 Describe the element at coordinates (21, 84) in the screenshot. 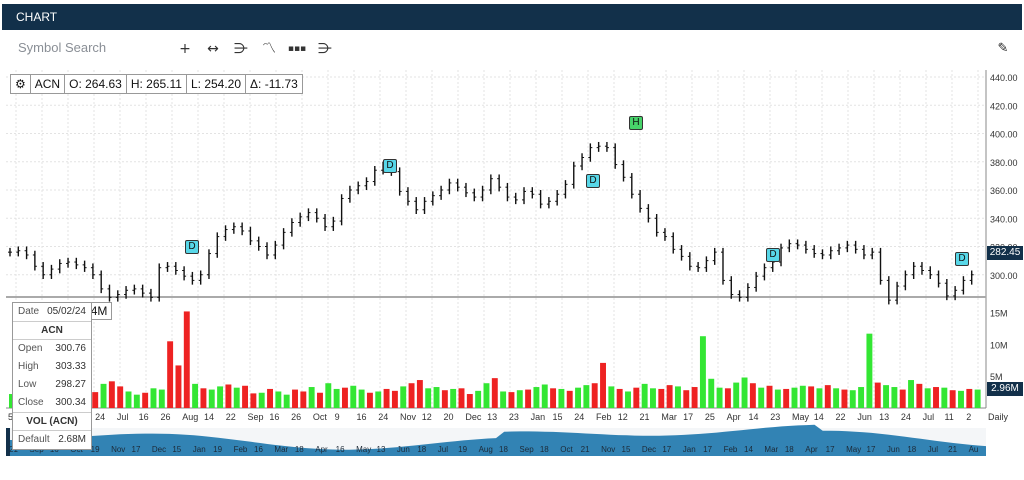

I see `settings-gear-icon: ⚙` at that location.